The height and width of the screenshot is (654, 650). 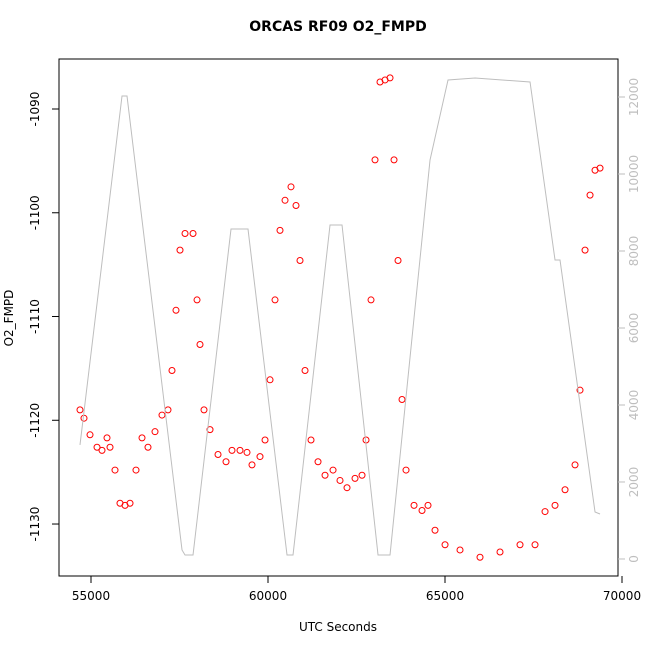 I want to click on y-tick-label: -1100, so click(x=35, y=212).